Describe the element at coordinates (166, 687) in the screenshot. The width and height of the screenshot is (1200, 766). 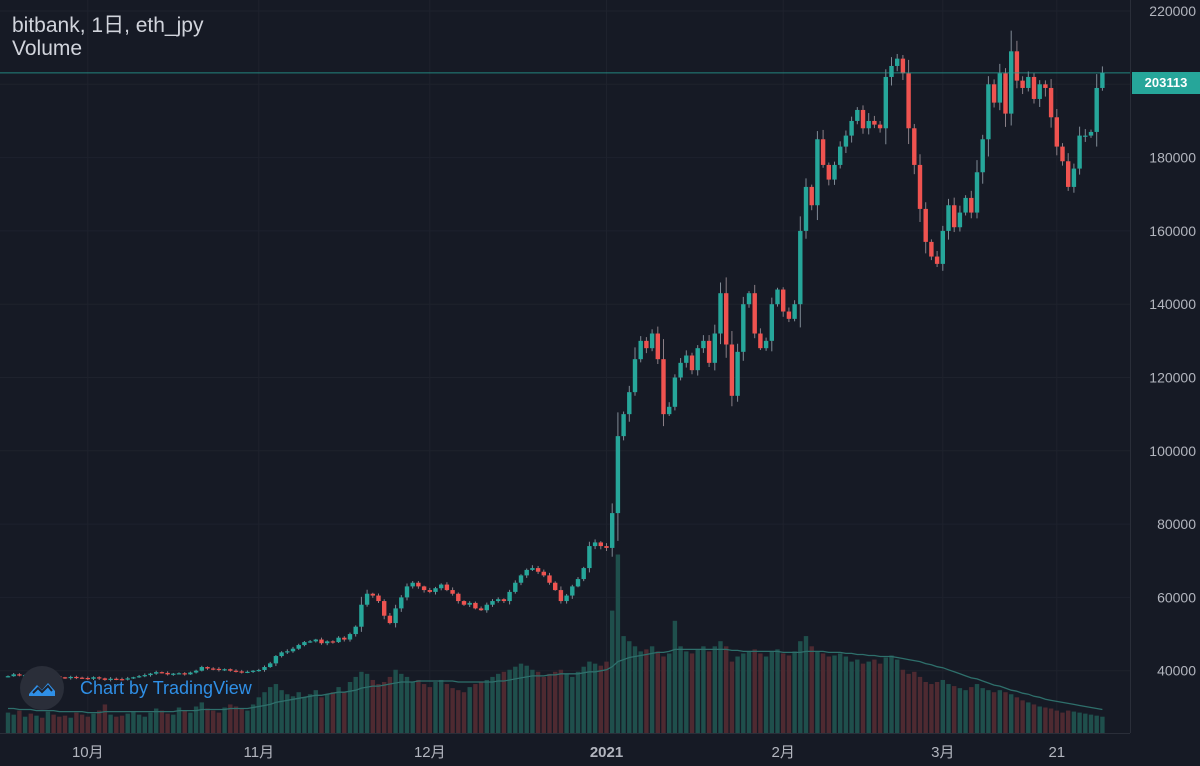
I see `watermark-text: Chart by TradingView` at that location.